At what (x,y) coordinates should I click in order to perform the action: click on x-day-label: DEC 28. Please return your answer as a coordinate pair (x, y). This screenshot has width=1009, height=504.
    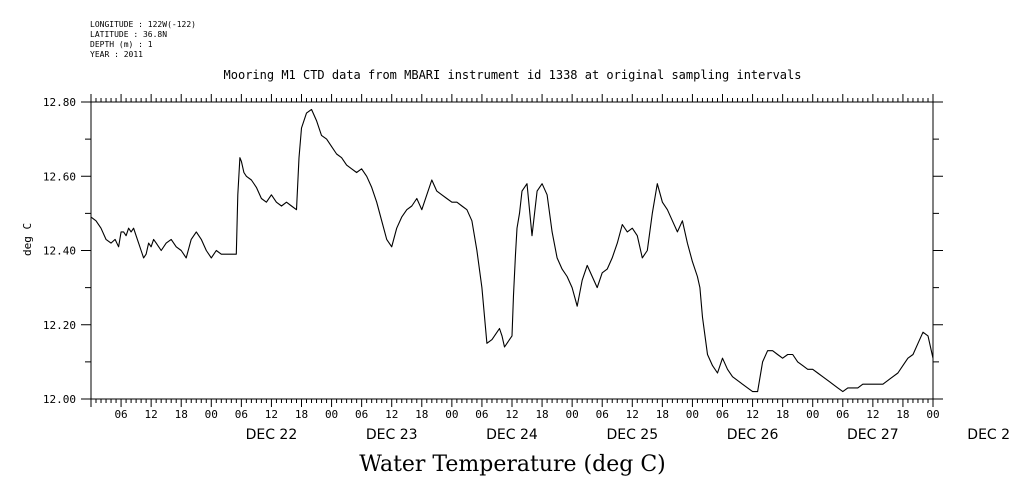
    Looking at the image, I should click on (988, 435).